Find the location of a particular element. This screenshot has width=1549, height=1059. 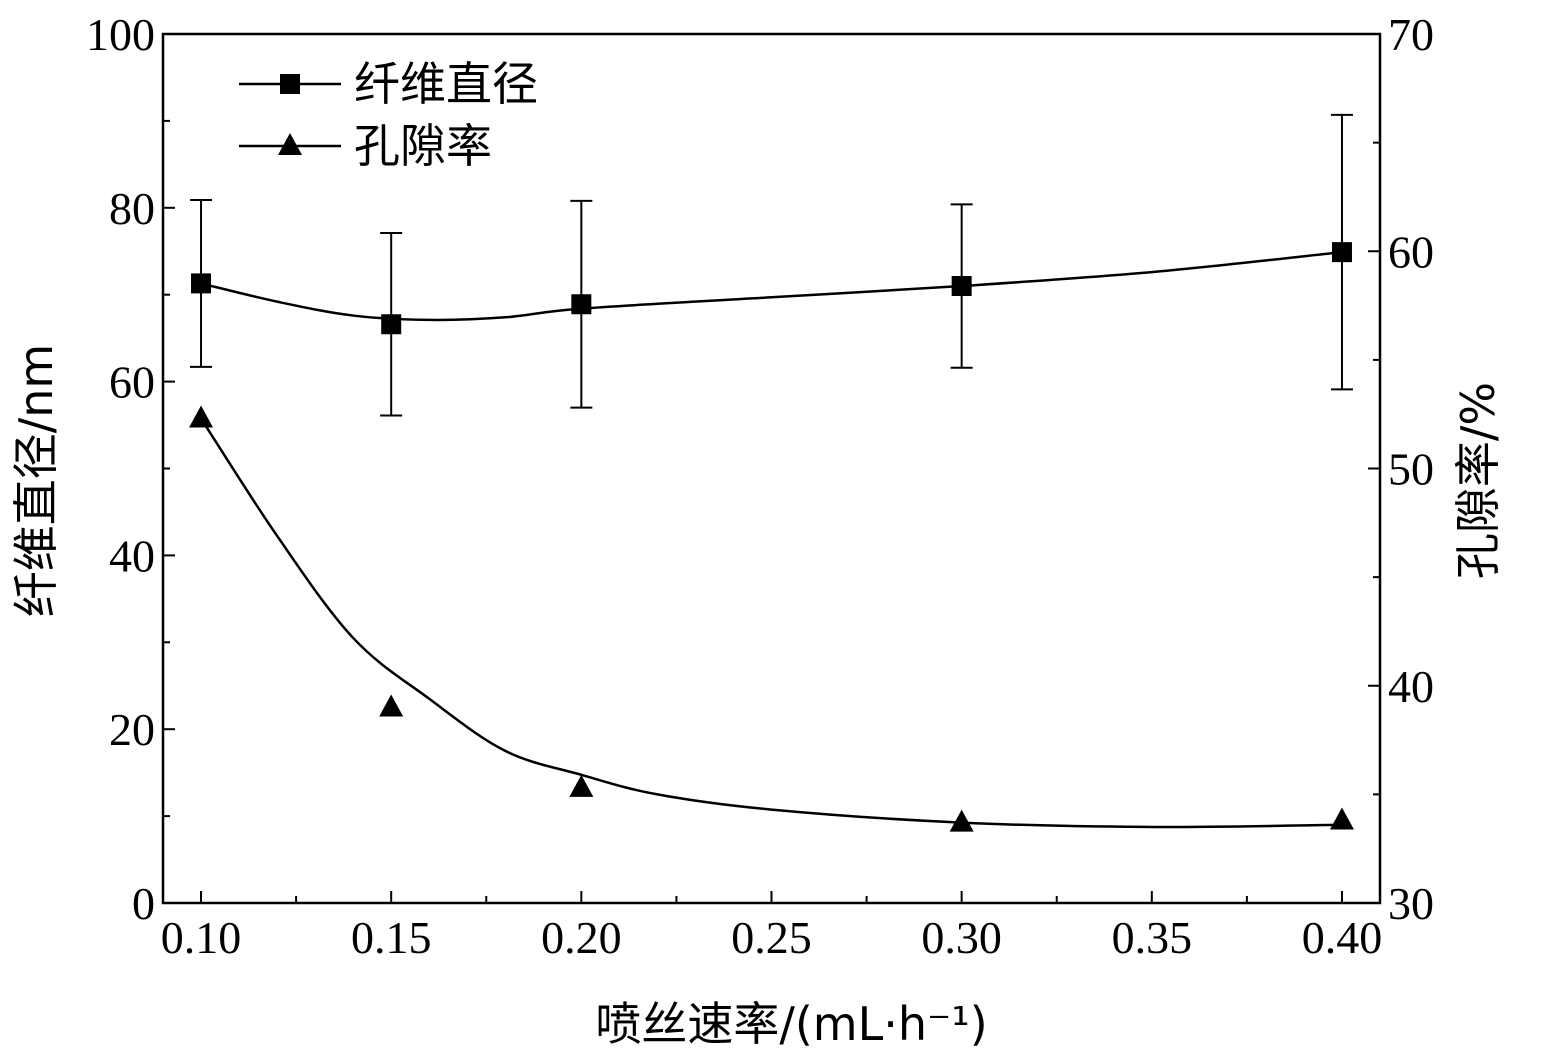

left-y-tick-label: 20 is located at coordinates (132, 729).